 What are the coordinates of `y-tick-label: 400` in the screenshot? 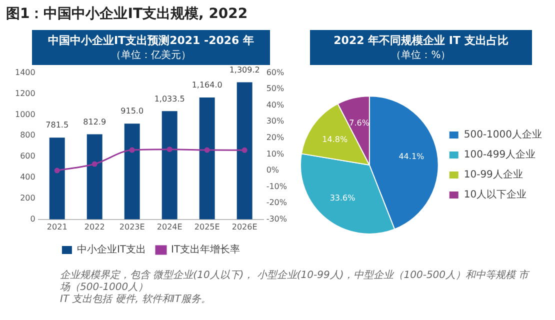 It's located at (28, 177).